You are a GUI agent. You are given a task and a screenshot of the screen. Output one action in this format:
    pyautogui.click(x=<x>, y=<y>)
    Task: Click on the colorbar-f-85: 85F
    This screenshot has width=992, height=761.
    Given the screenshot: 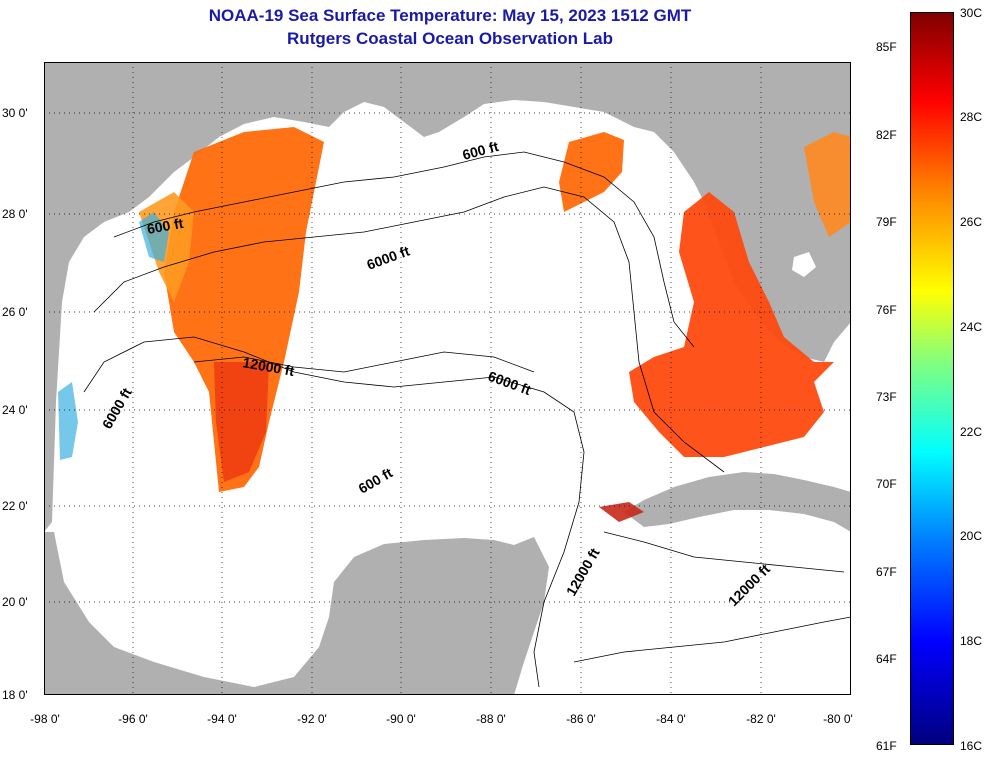 What is the action you would take?
    pyautogui.click(x=886, y=47)
    